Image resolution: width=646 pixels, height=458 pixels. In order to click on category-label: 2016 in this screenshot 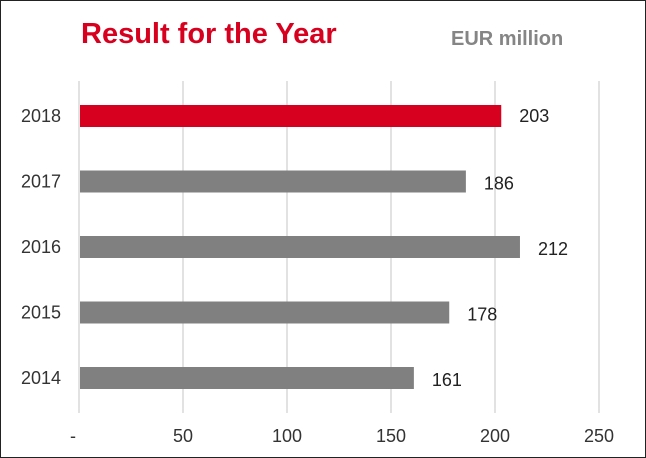, I will do `click(41, 247)`.